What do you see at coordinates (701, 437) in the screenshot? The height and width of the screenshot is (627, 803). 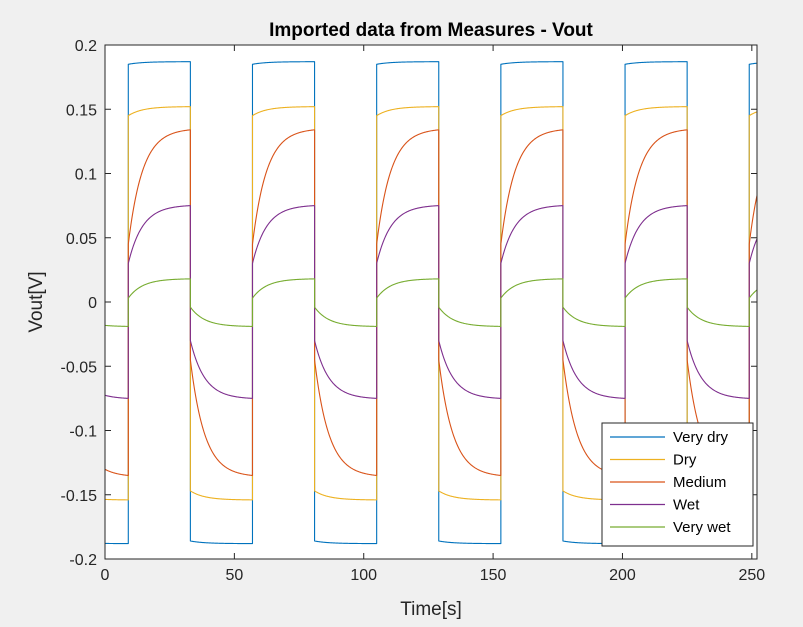 I see `legend-label-very-dry: Very dry` at bounding box center [701, 437].